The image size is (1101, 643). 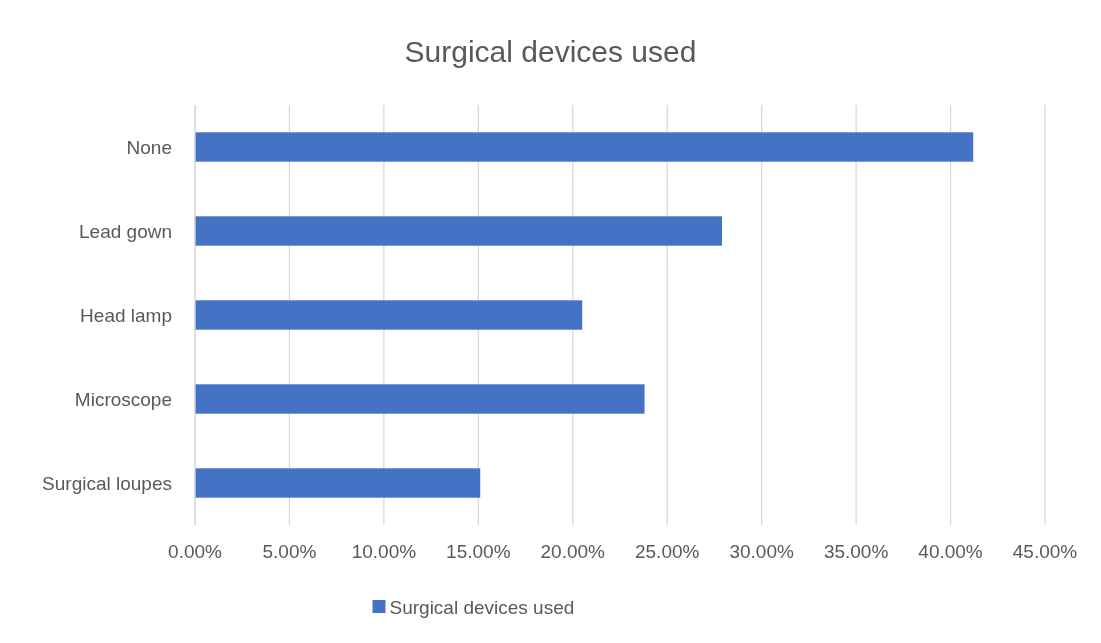 I want to click on y-tick-label: Surgical loupes, so click(x=107, y=483).